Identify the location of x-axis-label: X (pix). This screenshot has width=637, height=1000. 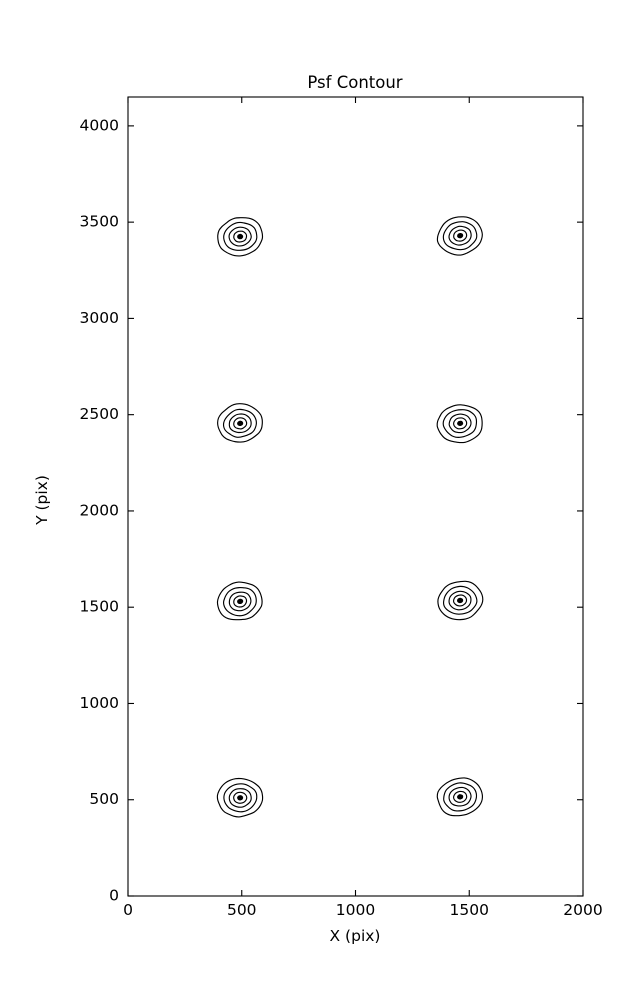
(355, 936).